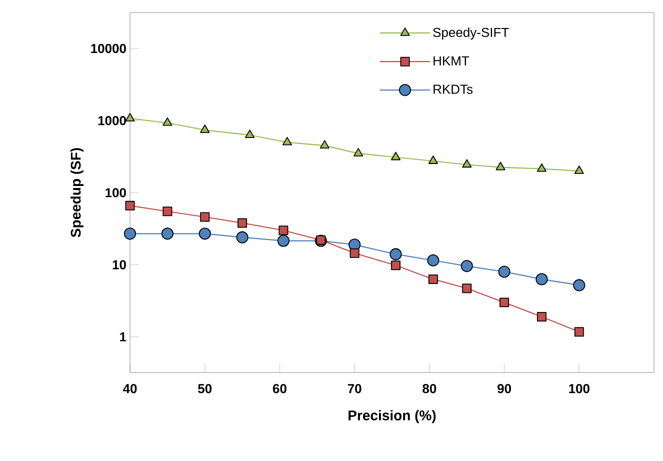  I want to click on x-tick-label: 50, so click(205, 389).